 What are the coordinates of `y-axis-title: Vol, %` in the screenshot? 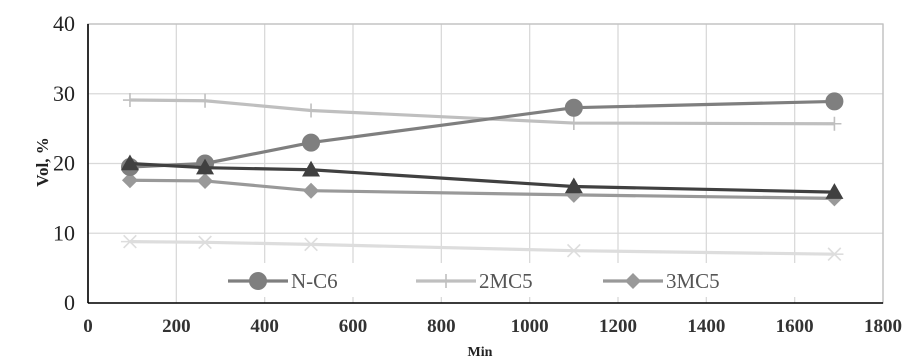 It's located at (42, 161).